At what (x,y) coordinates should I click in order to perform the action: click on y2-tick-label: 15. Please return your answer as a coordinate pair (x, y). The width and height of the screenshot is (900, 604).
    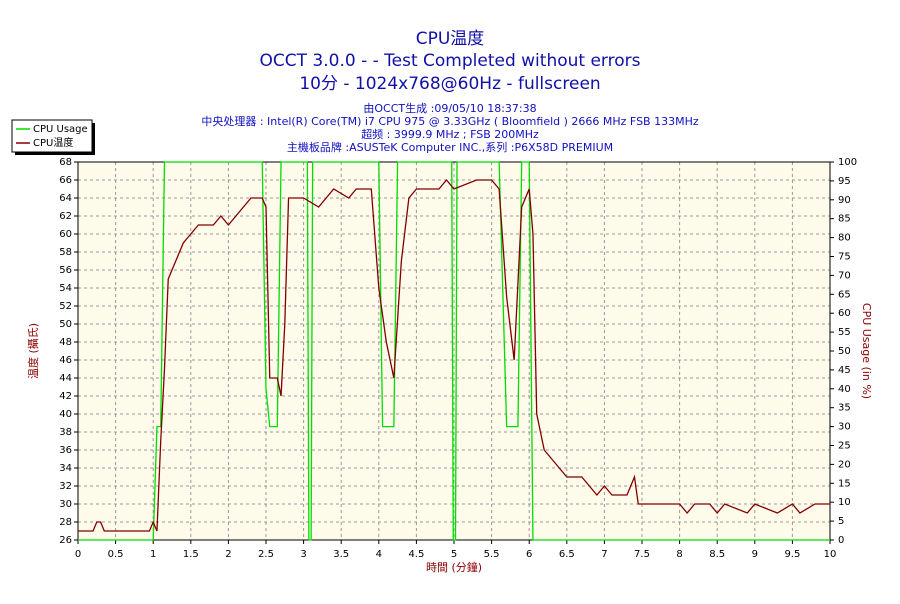
    Looking at the image, I should click on (844, 483).